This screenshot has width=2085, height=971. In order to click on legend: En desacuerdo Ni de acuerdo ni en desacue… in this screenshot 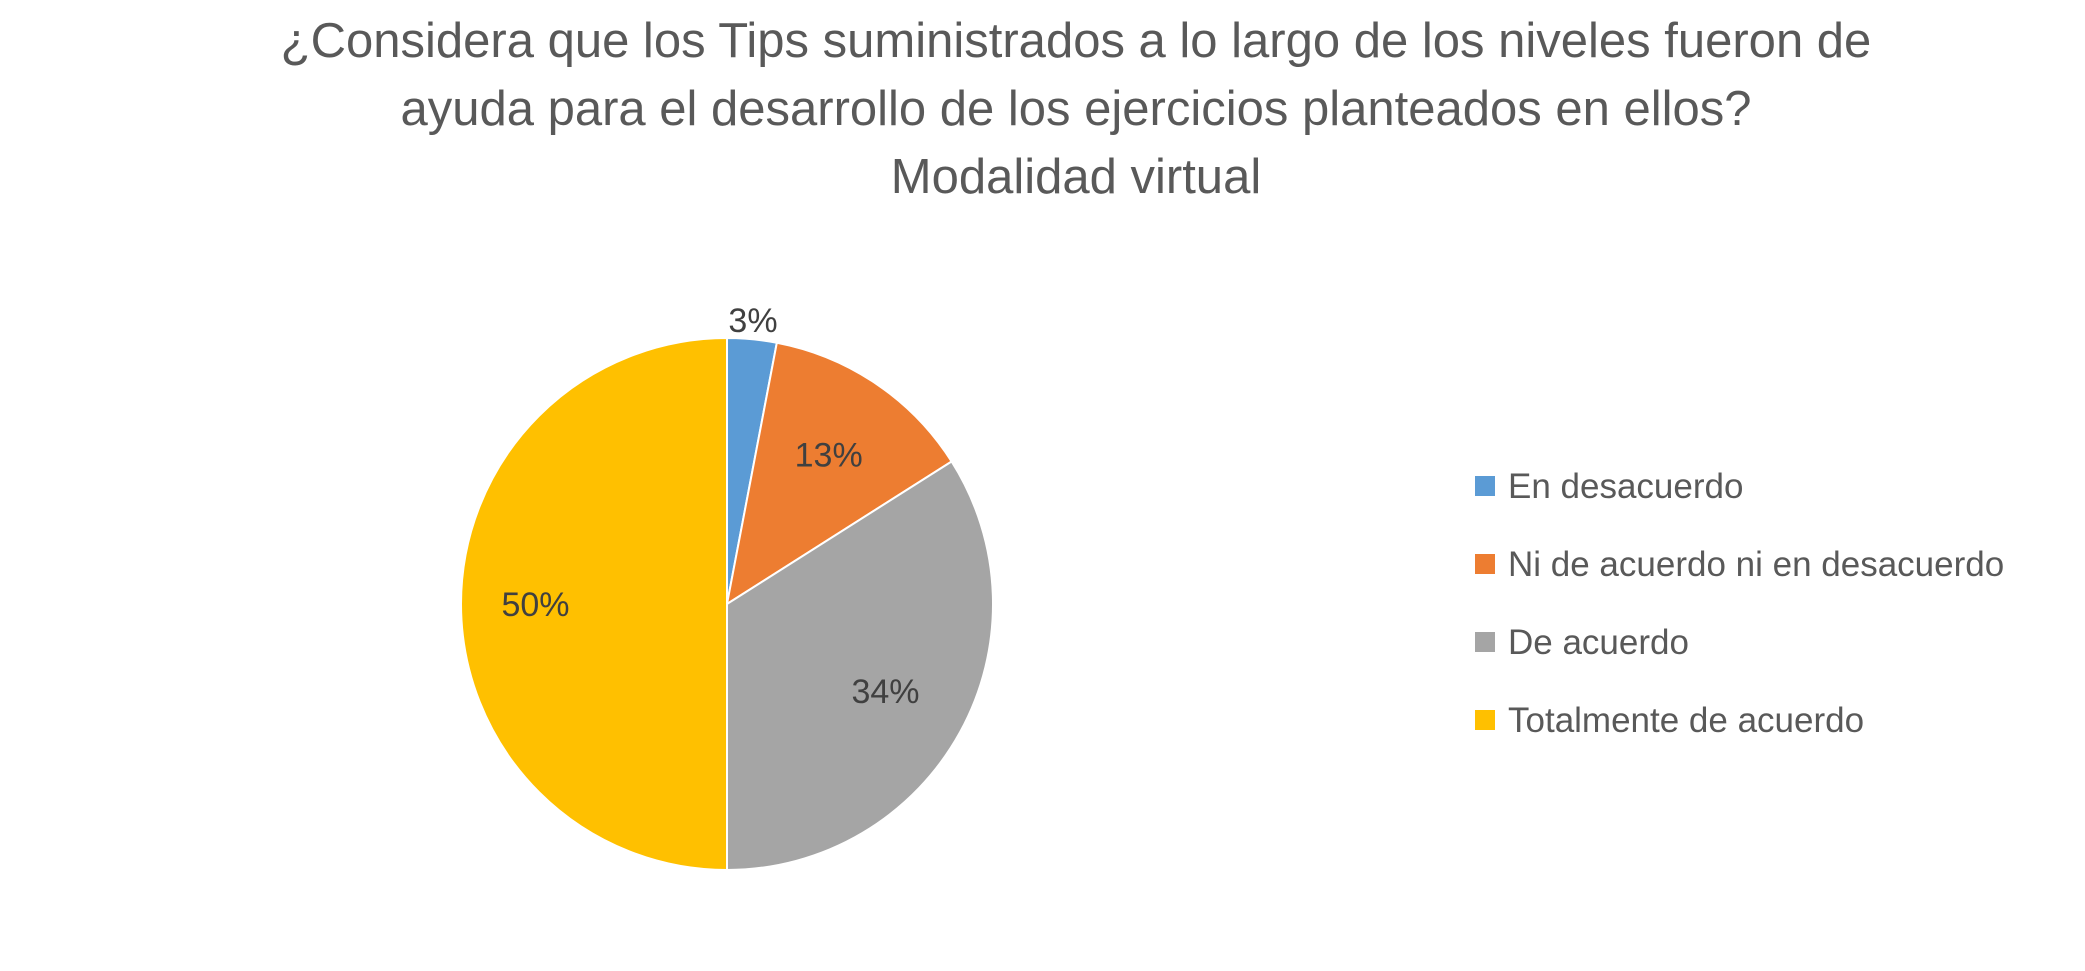, I will do `click(1739, 603)`.